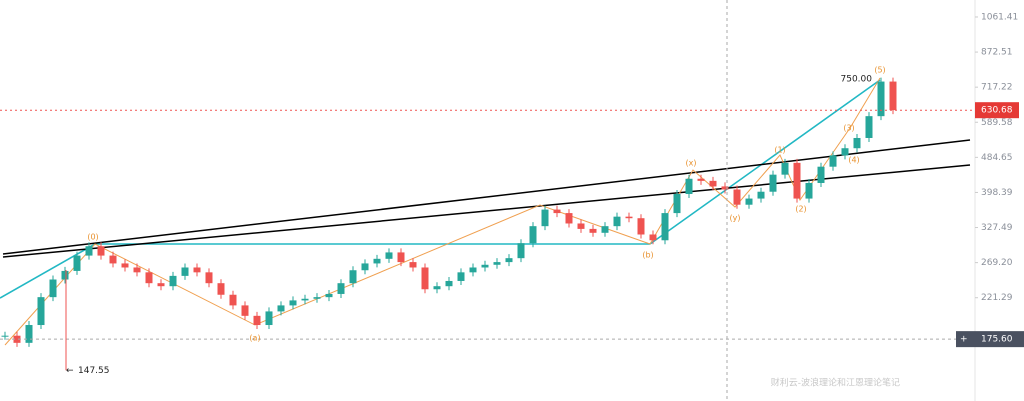  What do you see at coordinates (848, 128) in the screenshot?
I see `wave-label: (3)` at bounding box center [848, 128].